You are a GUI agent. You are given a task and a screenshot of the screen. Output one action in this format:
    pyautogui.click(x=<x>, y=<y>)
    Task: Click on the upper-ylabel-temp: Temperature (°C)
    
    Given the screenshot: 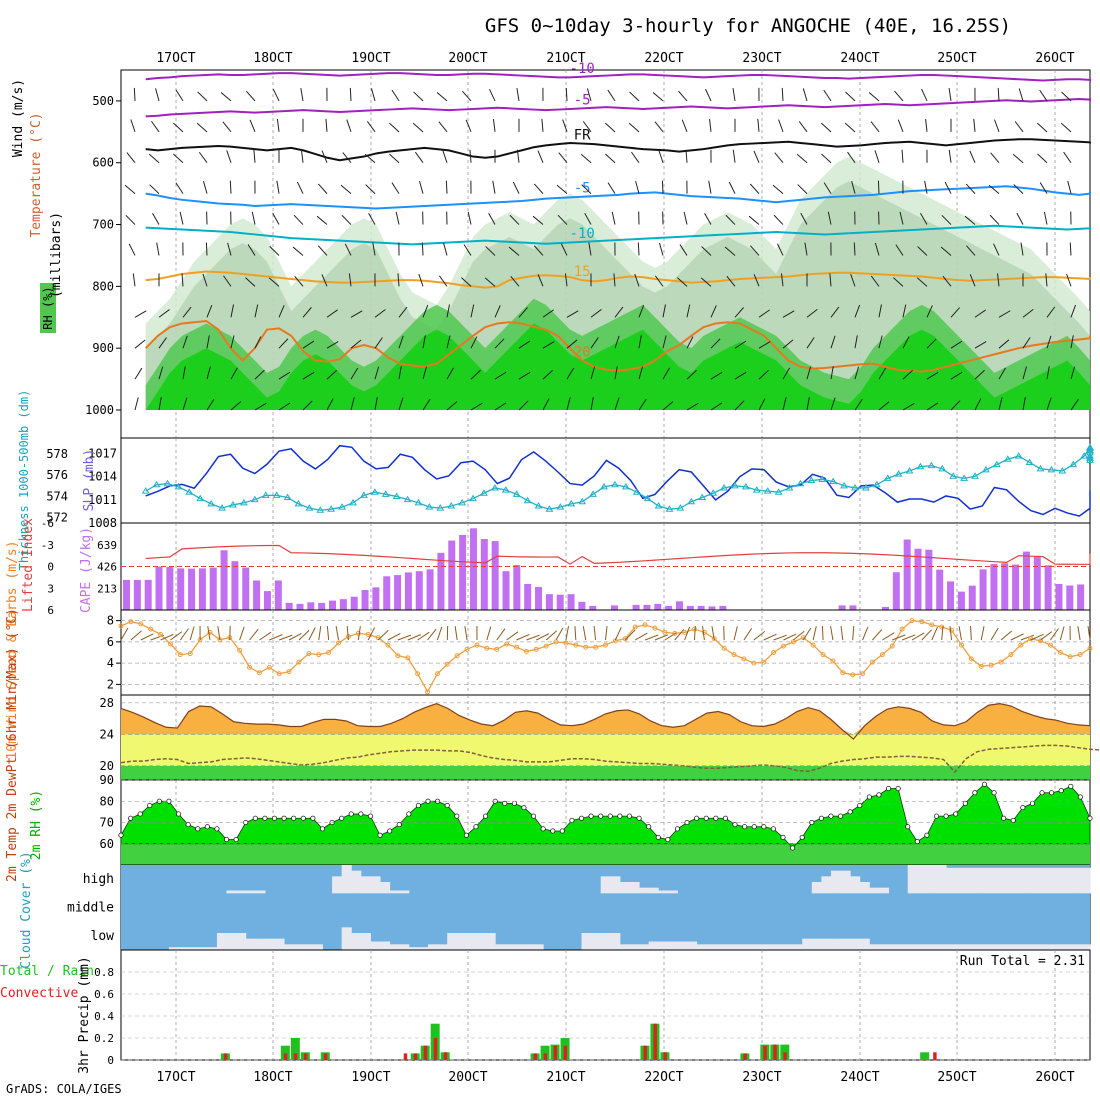 What is the action you would take?
    pyautogui.click(x=36, y=174)
    